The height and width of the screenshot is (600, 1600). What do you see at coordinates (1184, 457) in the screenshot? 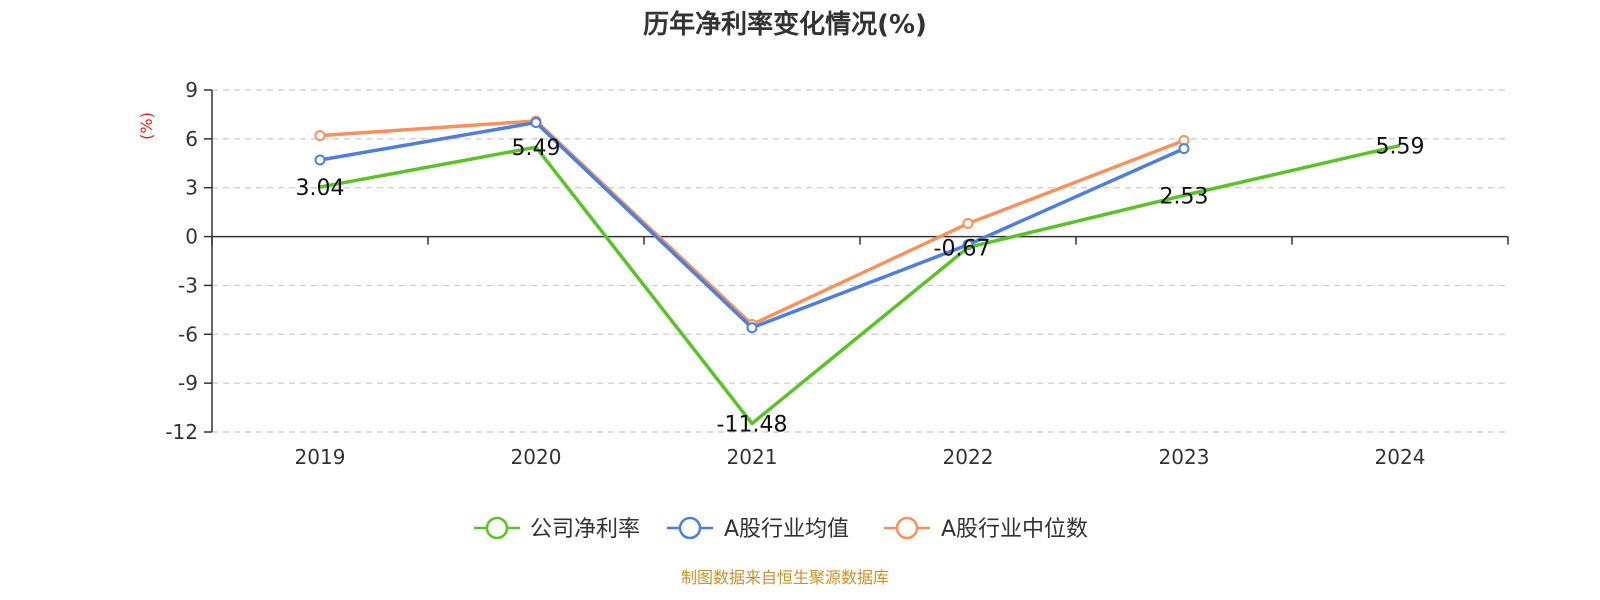
I see `x-tick-label: 2023` at bounding box center [1184, 457].